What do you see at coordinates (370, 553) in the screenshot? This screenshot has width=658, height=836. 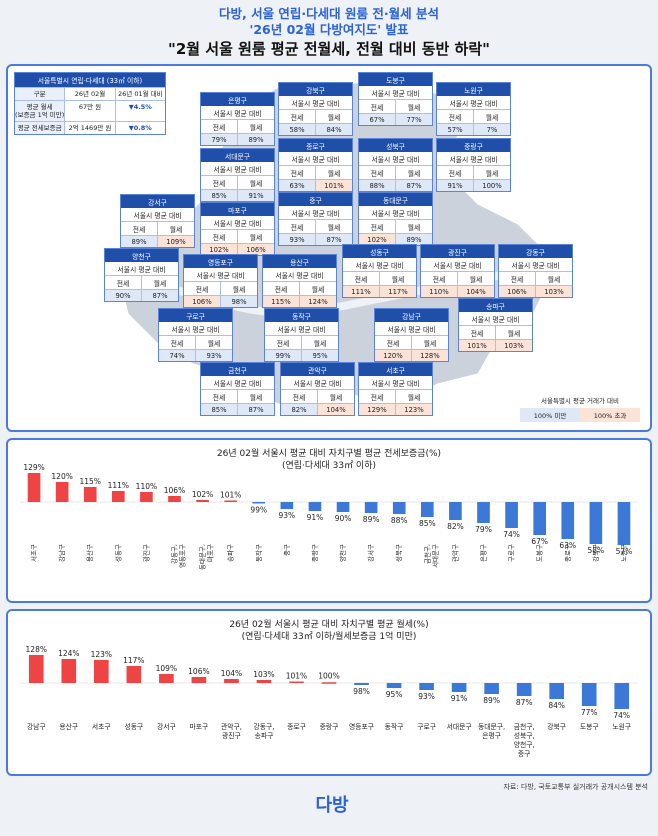 I see `category-label: 강서구` at bounding box center [370, 553].